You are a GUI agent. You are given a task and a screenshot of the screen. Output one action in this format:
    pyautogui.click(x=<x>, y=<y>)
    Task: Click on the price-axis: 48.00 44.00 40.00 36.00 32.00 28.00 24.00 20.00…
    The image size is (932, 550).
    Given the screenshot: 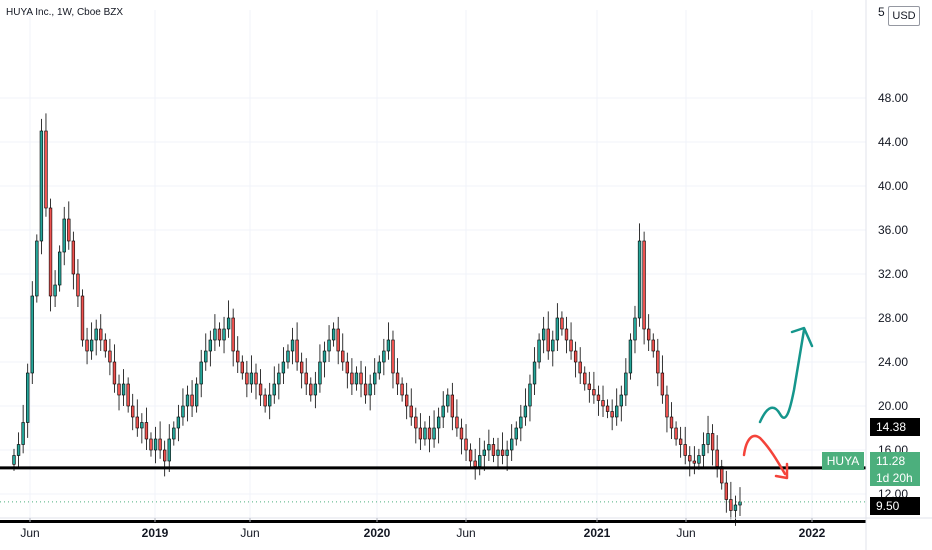 What is the action you would take?
    pyautogui.click(x=886, y=275)
    